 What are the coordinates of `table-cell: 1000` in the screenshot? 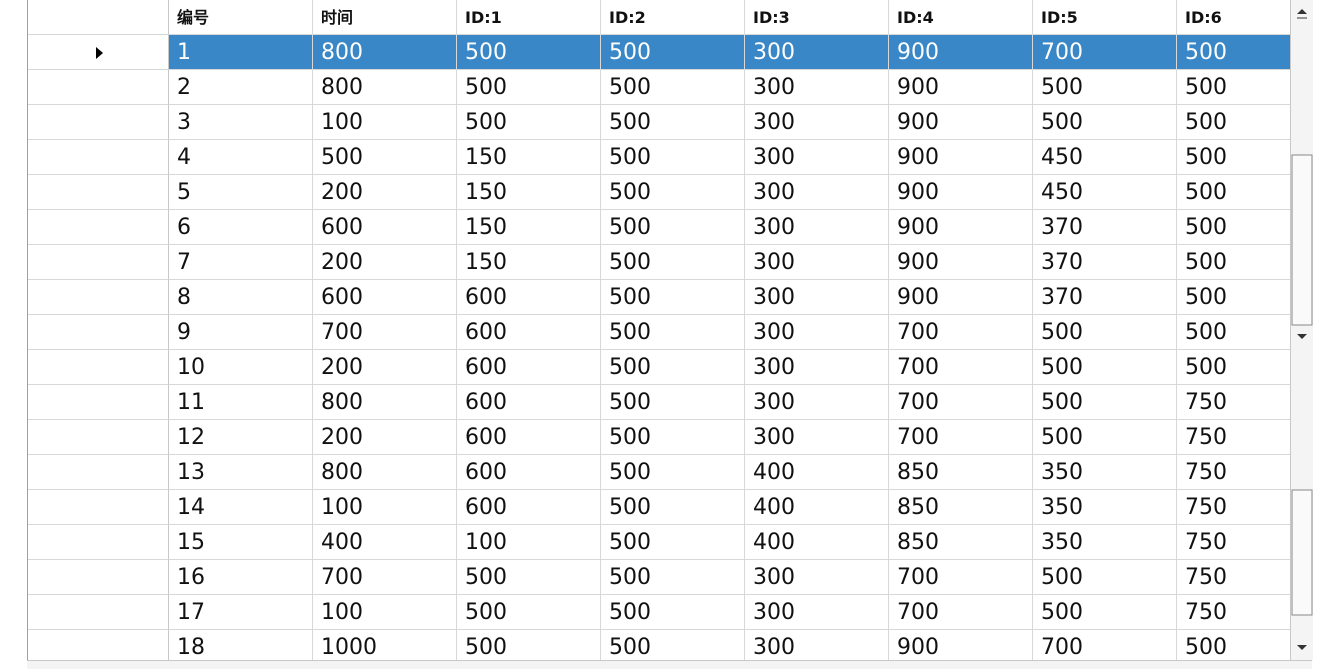 It's located at (385, 645).